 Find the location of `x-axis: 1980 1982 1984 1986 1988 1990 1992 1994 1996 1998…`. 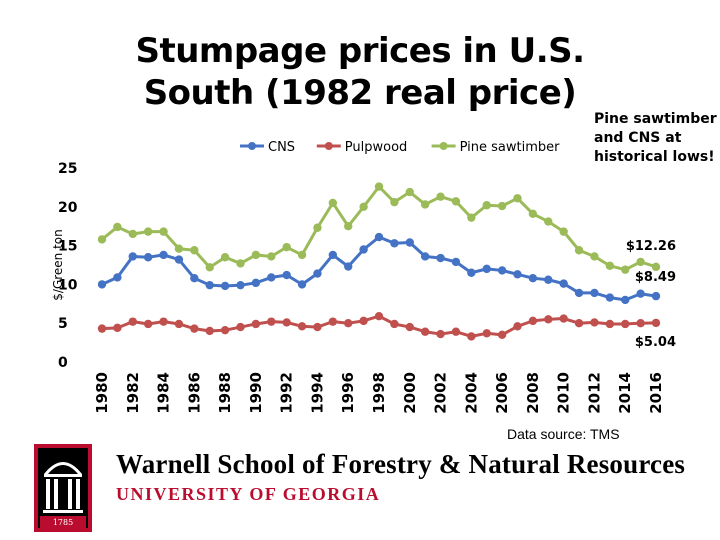

x-axis: 1980 1982 1984 1986 1988 1990 1992 1994 1996 1998… is located at coordinates (379, 393).